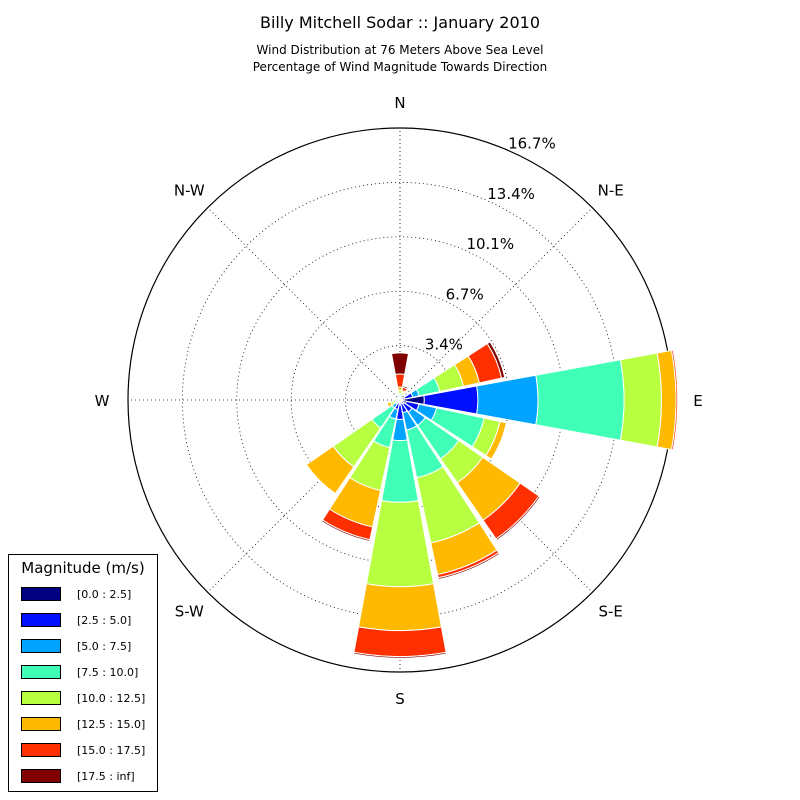 The image size is (800, 800). I want to click on radial-tick-label: 13.4%, so click(511, 194).